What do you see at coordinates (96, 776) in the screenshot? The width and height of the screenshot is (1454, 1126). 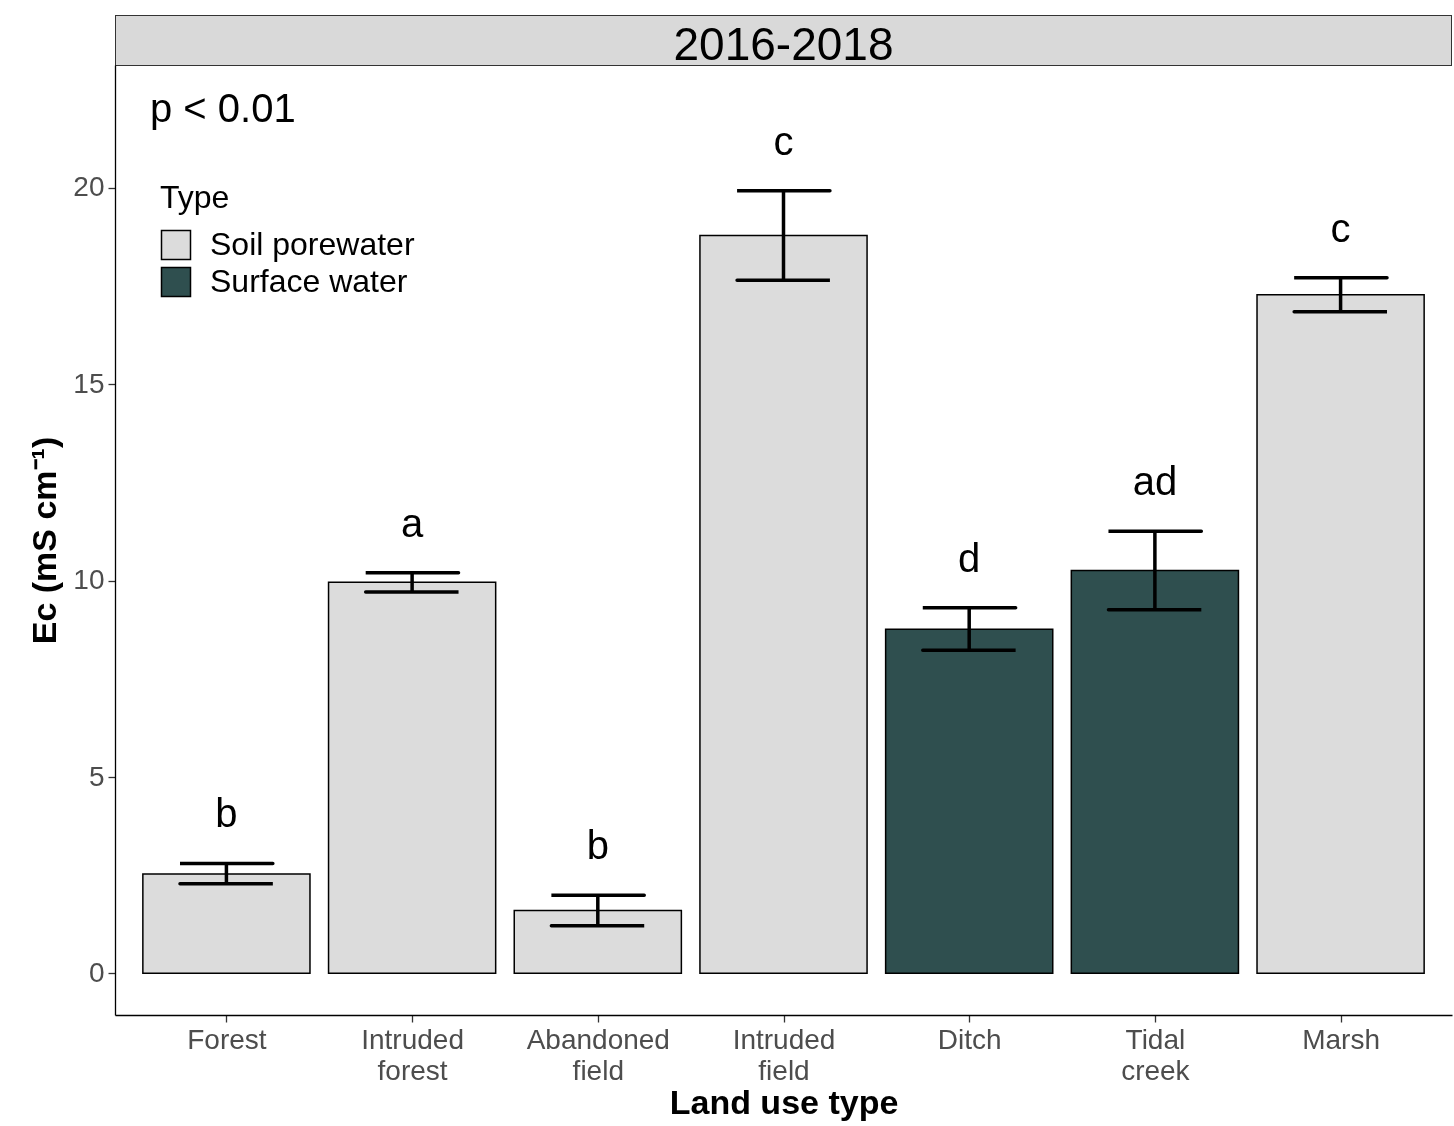 I see `y-tick-label: 5` at bounding box center [96, 776].